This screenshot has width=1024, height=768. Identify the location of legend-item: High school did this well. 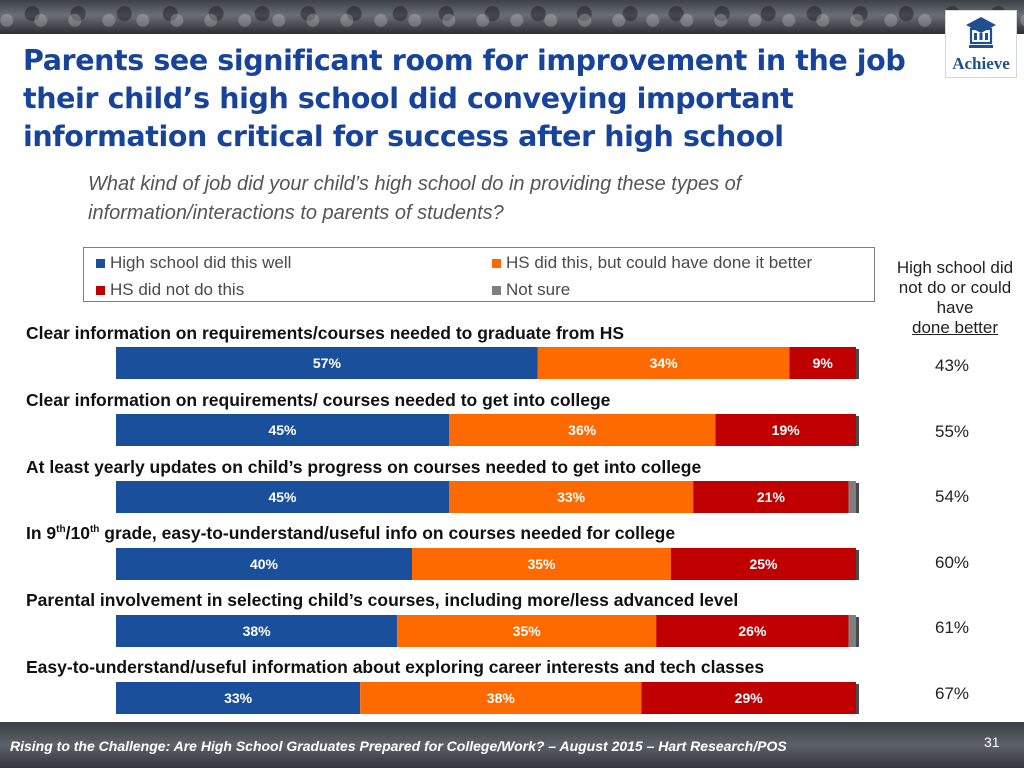
(193, 263).